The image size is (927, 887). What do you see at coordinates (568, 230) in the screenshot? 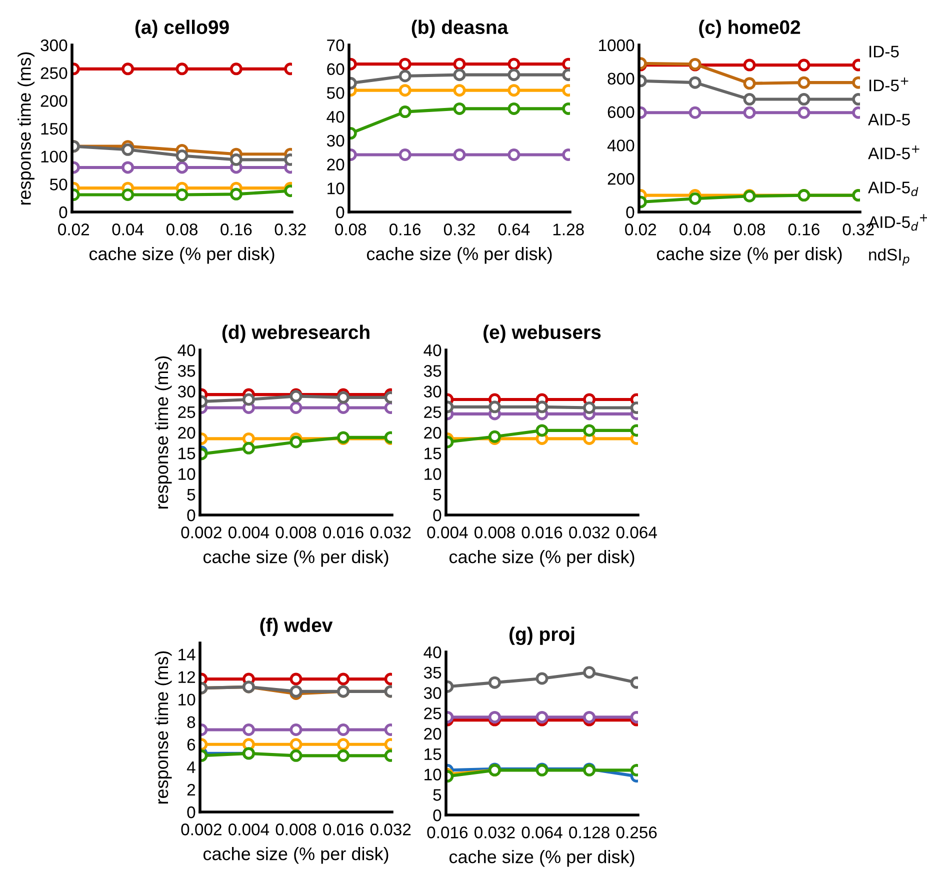
I see `x-tick-label: 1.28` at bounding box center [568, 230].